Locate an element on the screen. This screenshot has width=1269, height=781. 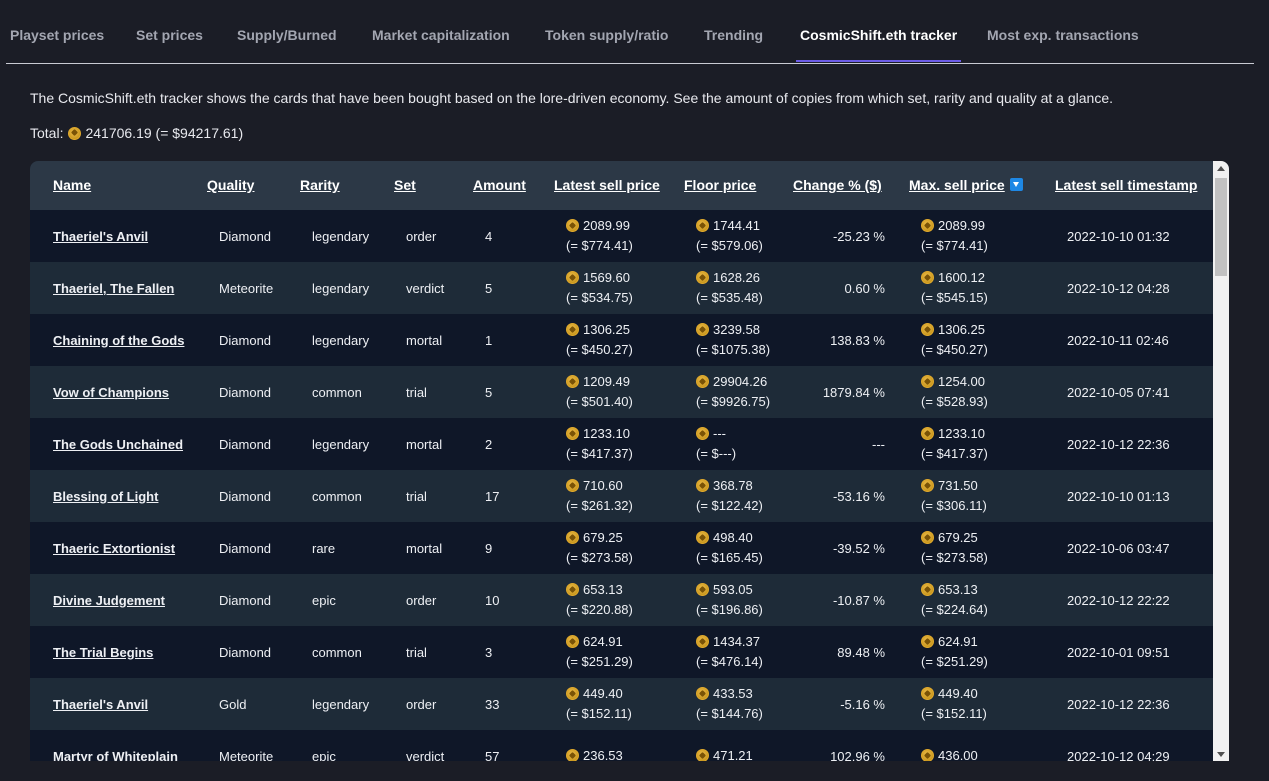
usd-price: (= $196.86) is located at coordinates (729, 609).